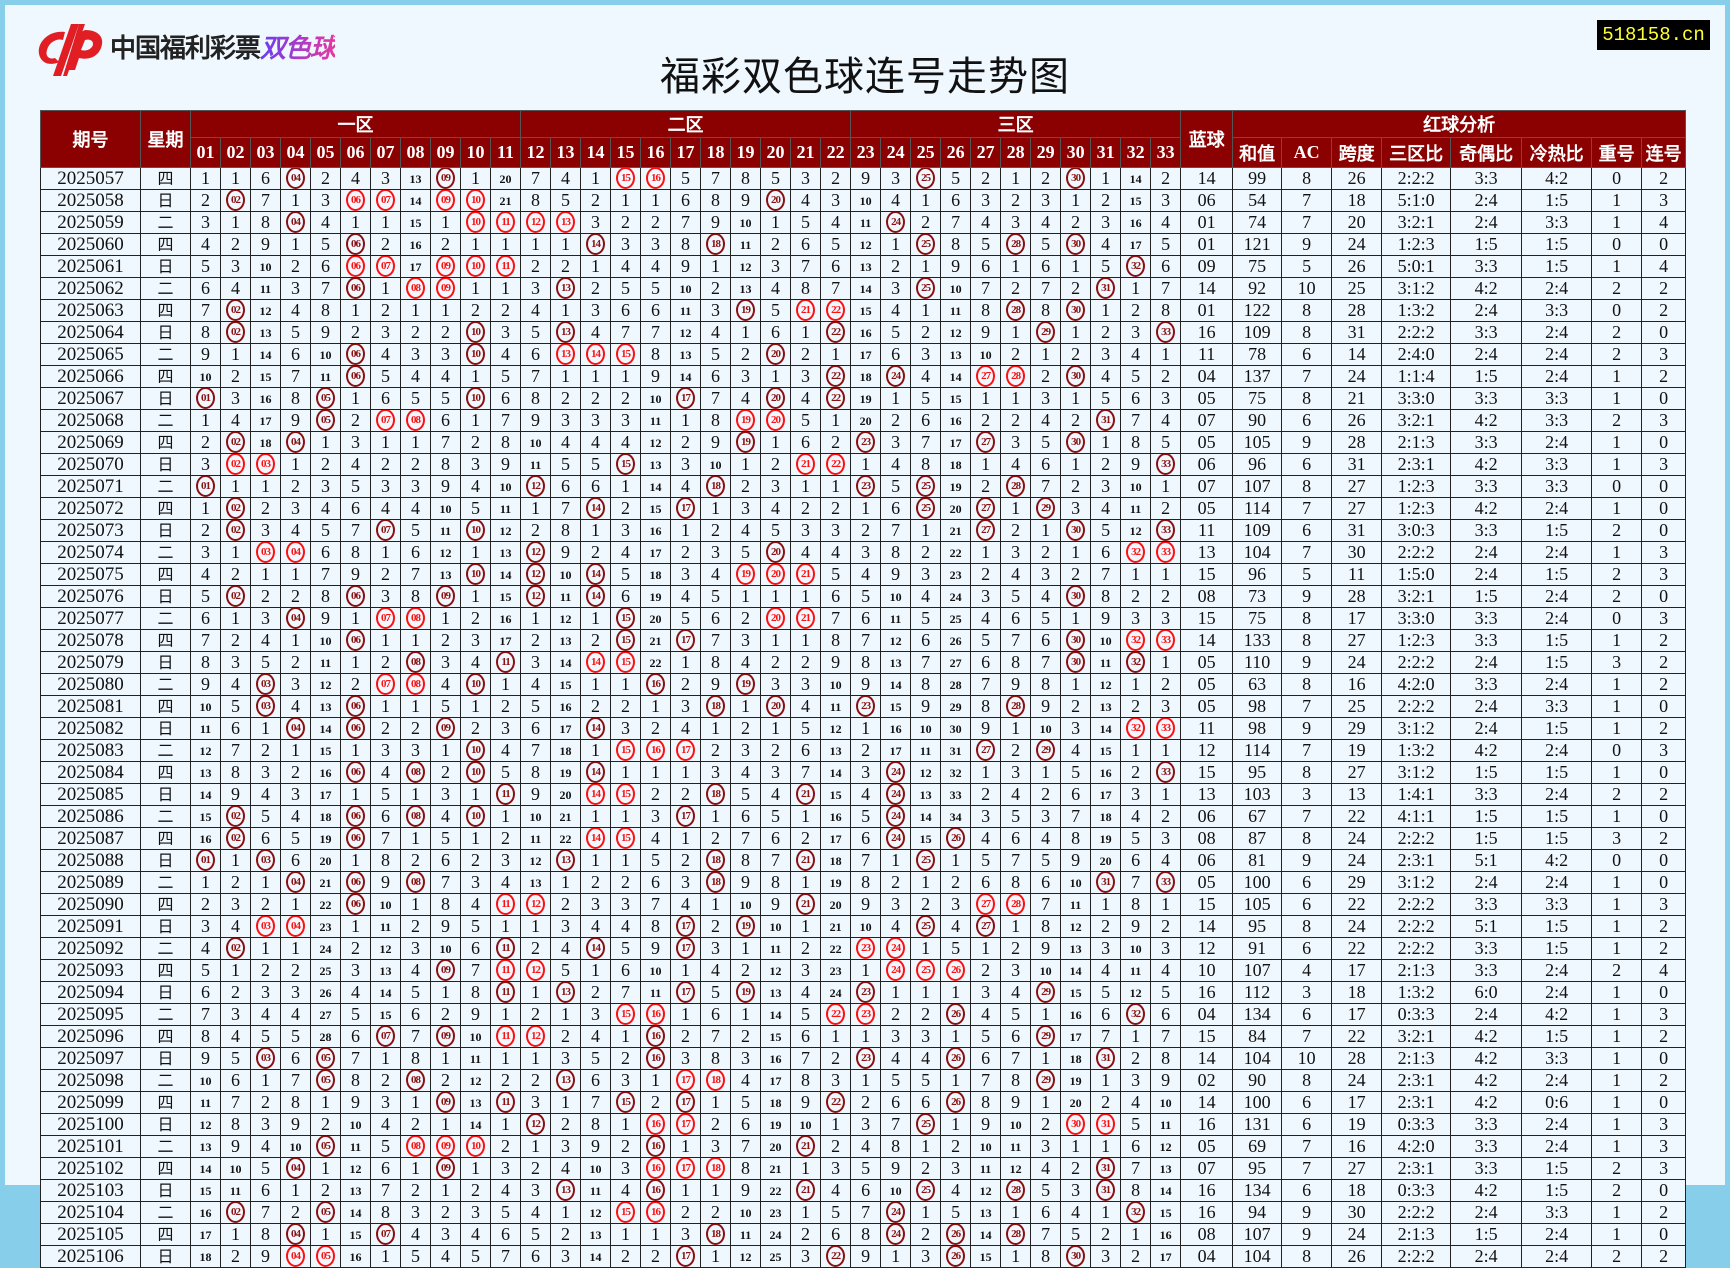  Describe the element at coordinates (1207, 1036) in the screenshot. I see `blue-ball: 15` at that location.